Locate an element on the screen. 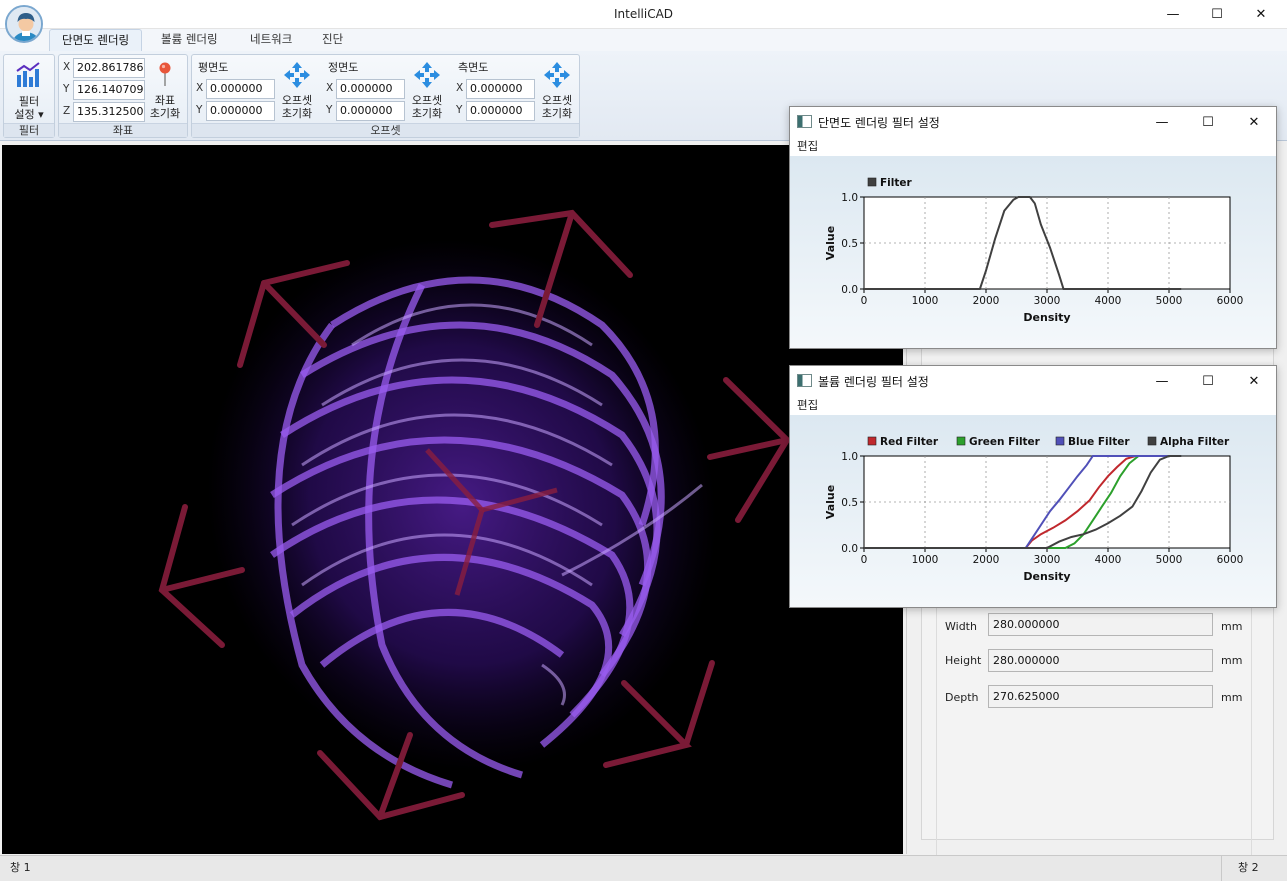 The image size is (1287, 881). coord-z-label: Z is located at coordinates (67, 111).